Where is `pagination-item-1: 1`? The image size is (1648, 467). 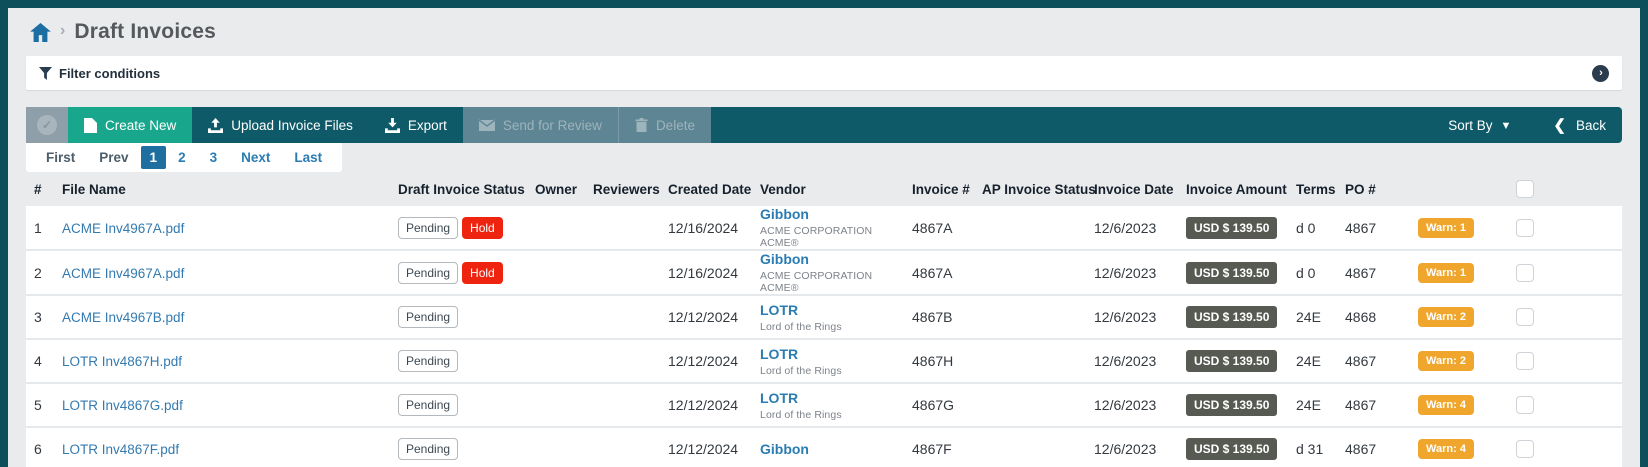
pagination-item-1: 1 is located at coordinates (153, 157).